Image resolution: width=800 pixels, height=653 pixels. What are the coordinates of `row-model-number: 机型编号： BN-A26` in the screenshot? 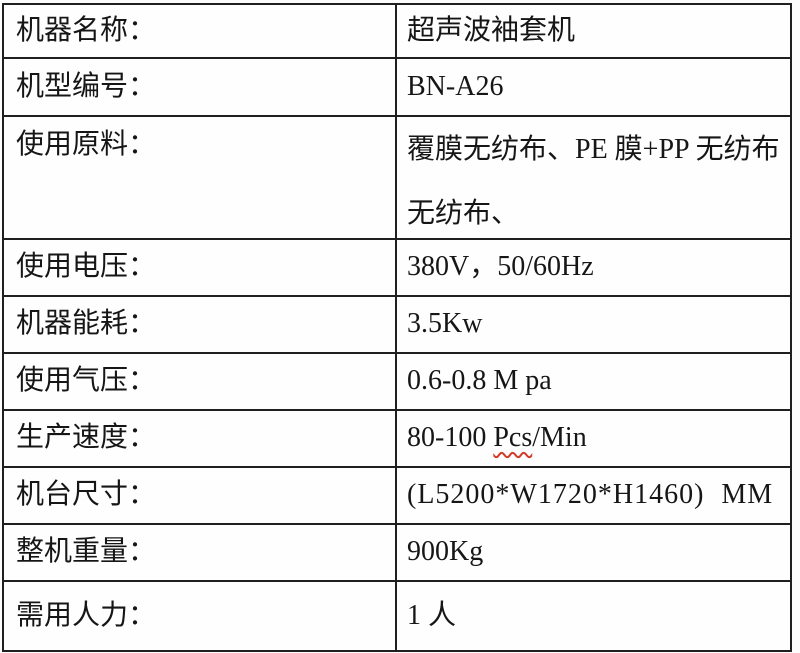 It's located at (397, 88).